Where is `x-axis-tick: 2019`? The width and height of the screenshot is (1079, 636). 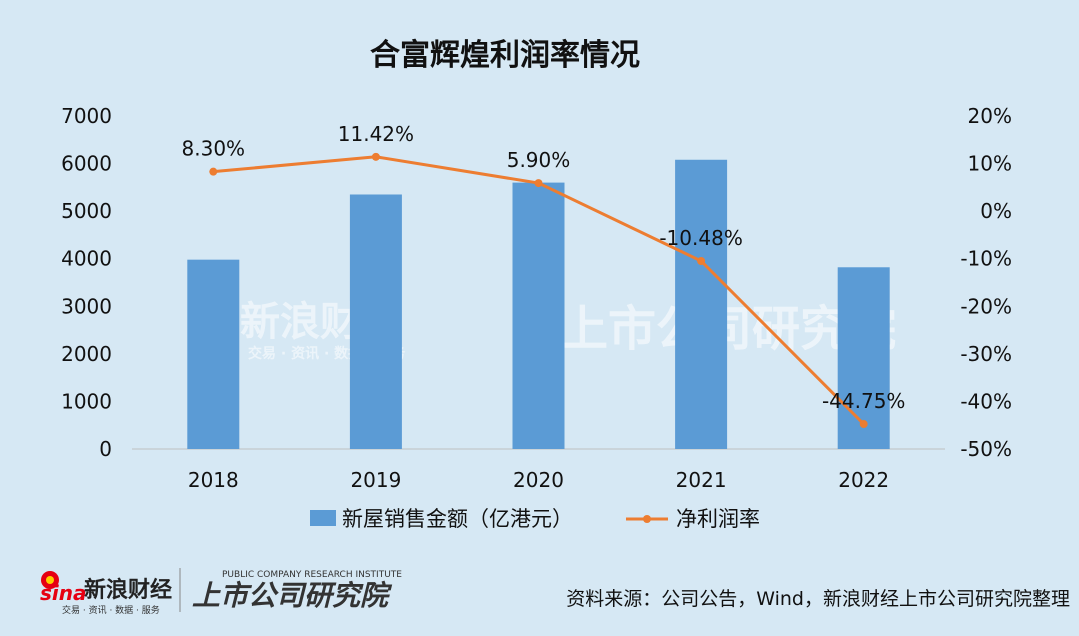
x-axis-tick: 2019 is located at coordinates (375, 480).